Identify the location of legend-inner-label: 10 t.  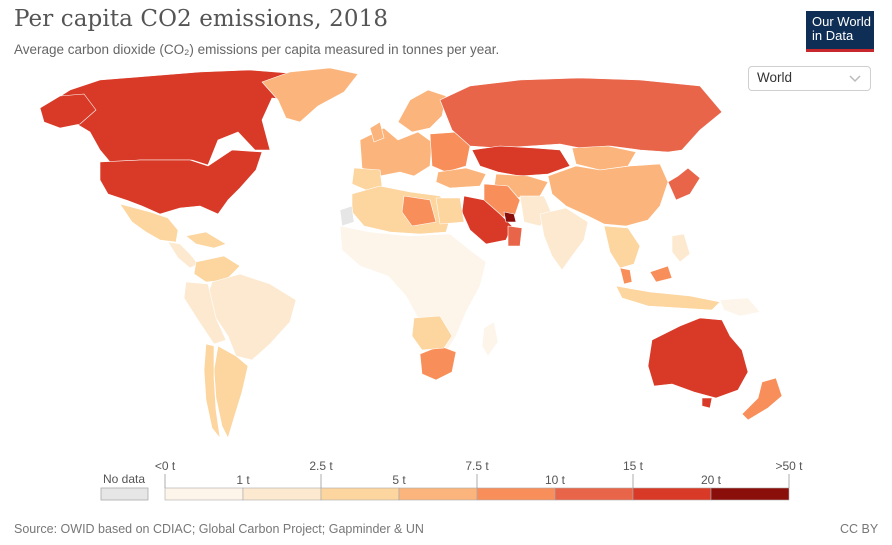
(555, 480).